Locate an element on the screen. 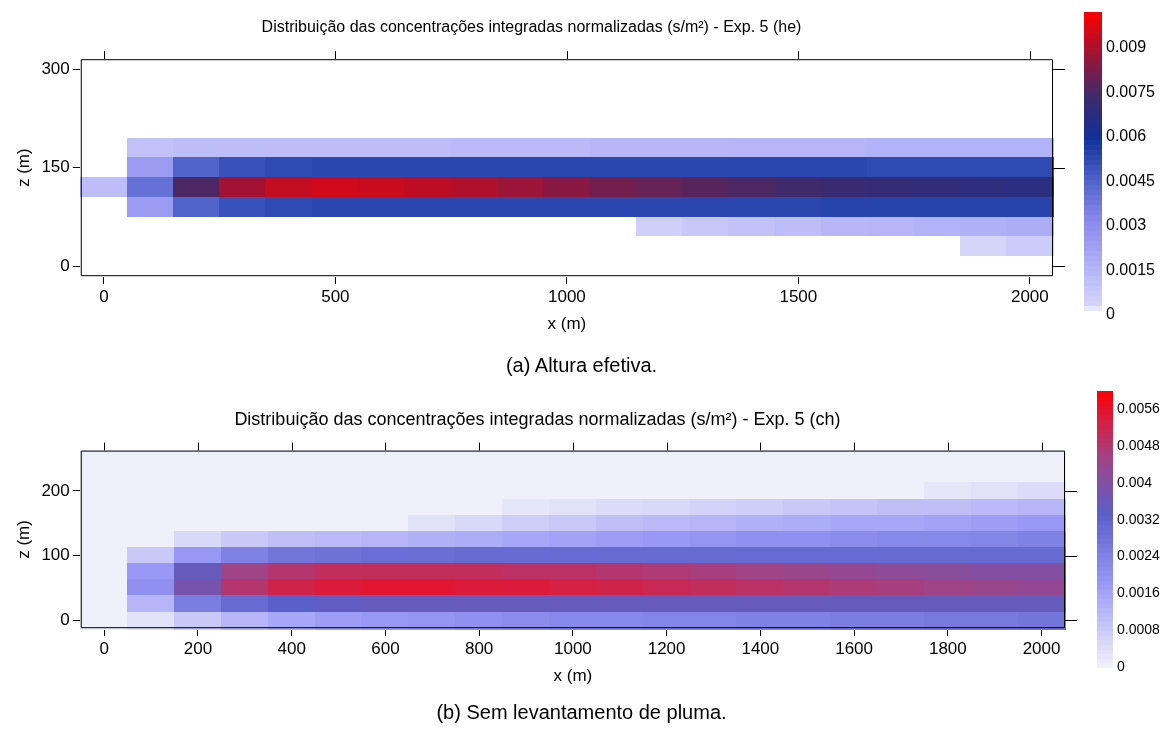 The width and height of the screenshot is (1163, 729). x-tick-label: 600 is located at coordinates (385, 649).